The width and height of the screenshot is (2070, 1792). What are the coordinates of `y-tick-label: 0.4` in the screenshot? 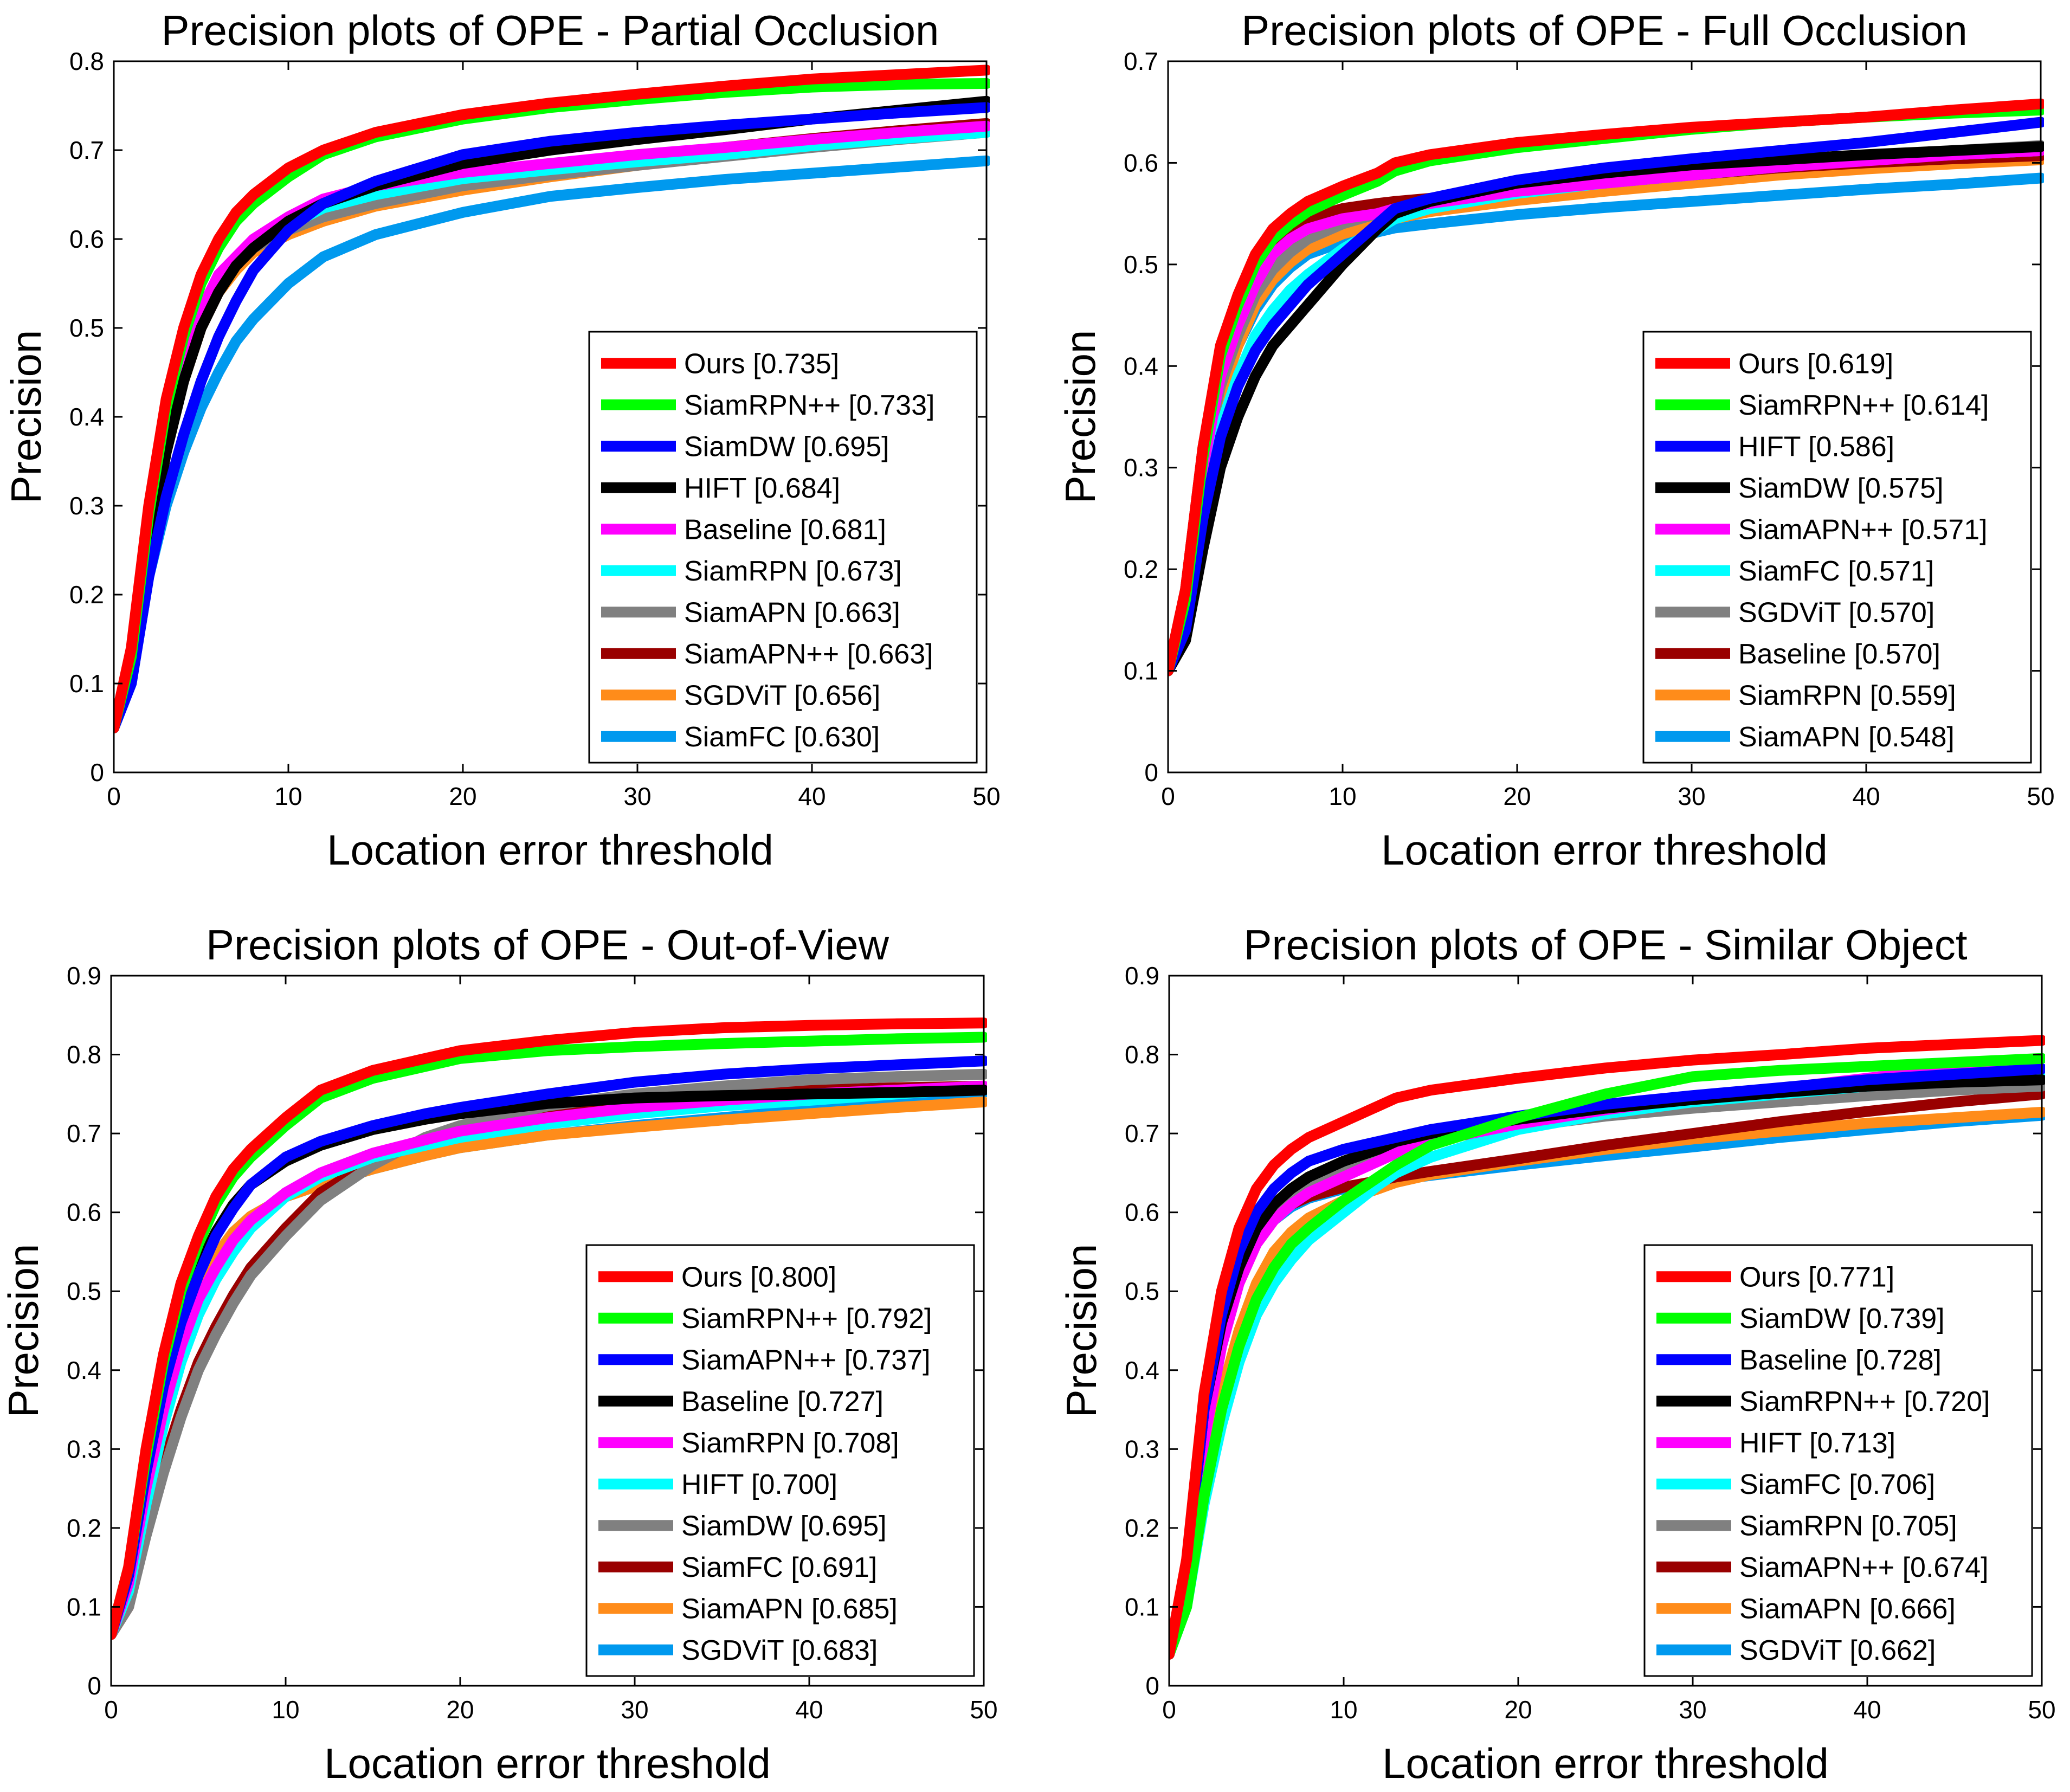 It's located at (86, 417).